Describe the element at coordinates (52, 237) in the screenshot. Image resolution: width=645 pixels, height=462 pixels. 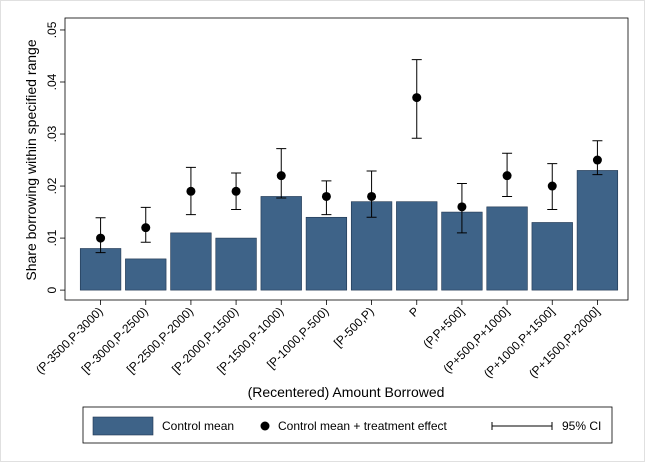
I see `y-tick-label: .01` at that location.